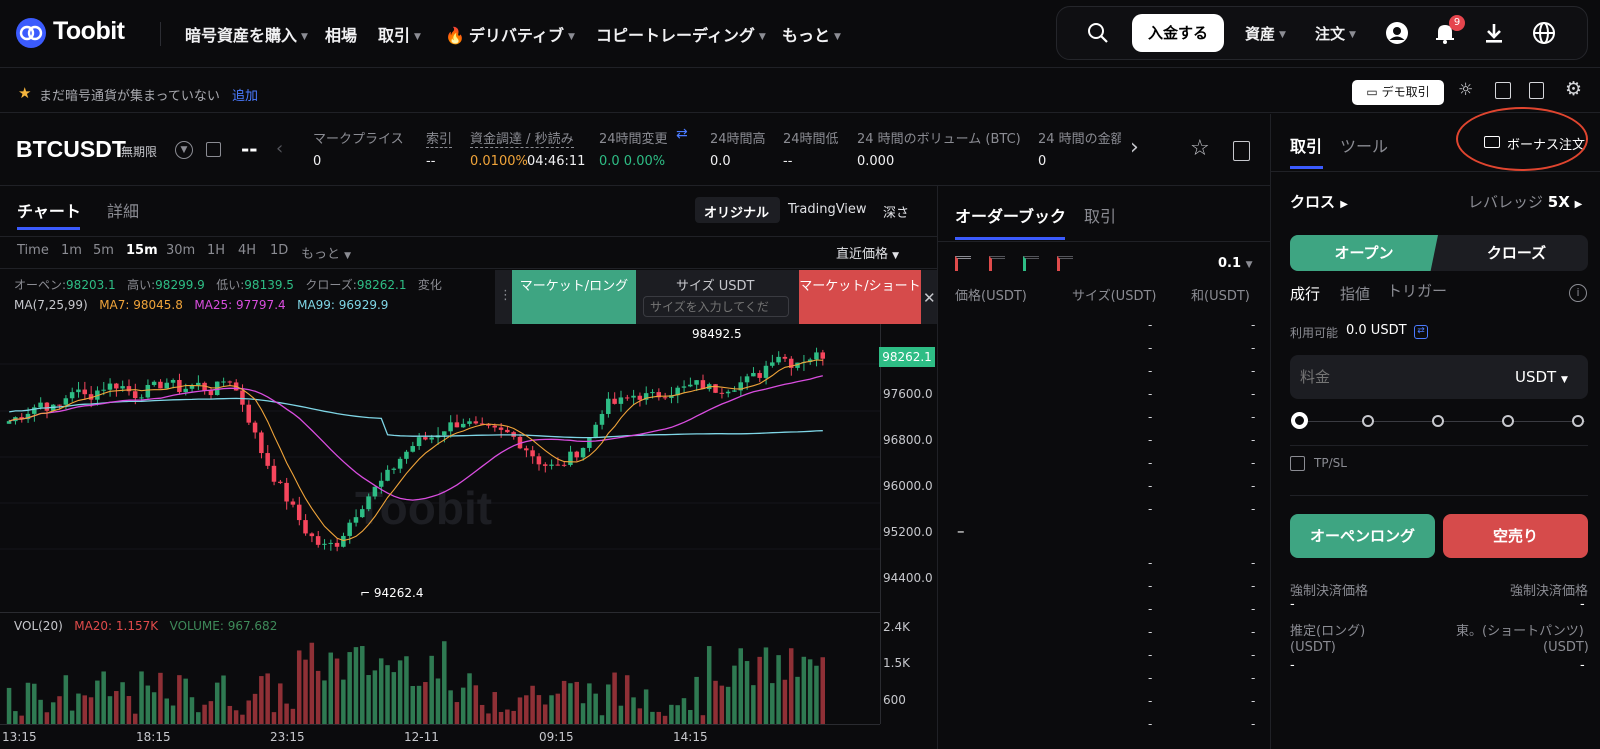  Describe the element at coordinates (1265, 33) in the screenshot. I see `assets-menu: 資産 ▼` at that location.